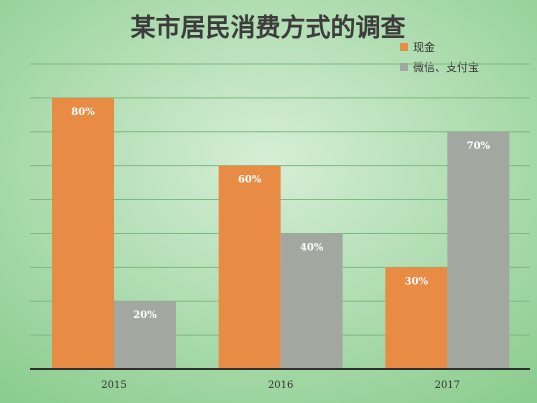 This screenshot has height=403, width=537. Describe the element at coordinates (404, 67) in the screenshot. I see `legend-swatch-wechat-alipay` at that location.